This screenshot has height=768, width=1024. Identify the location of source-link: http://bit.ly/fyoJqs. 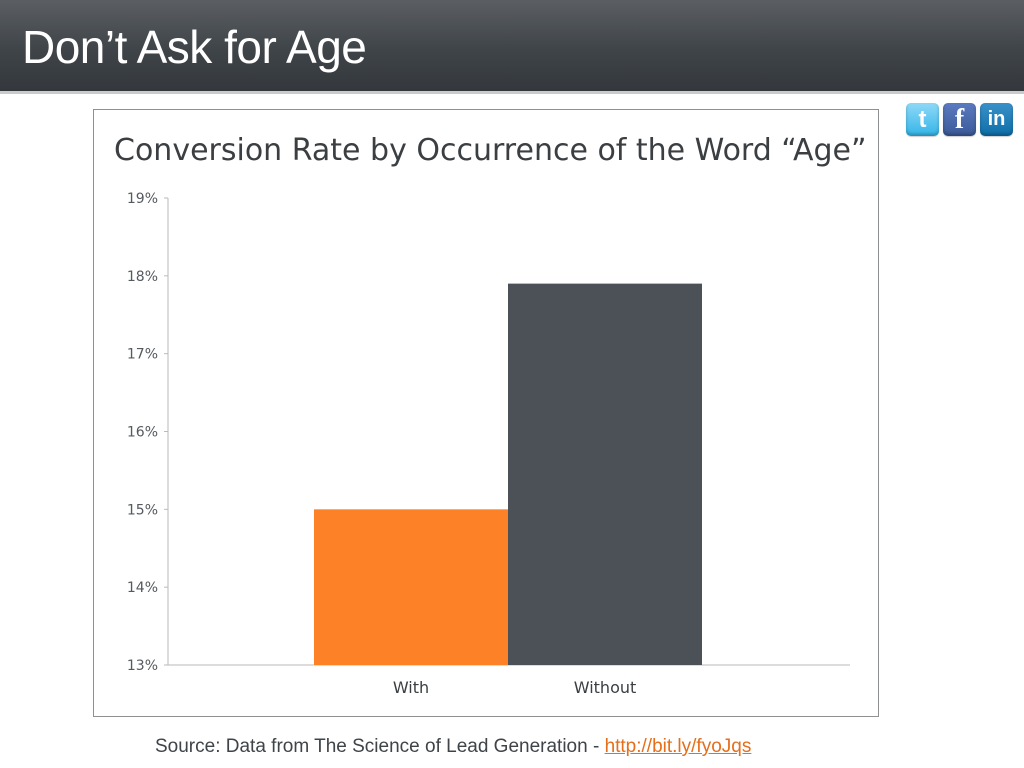
(678, 746).